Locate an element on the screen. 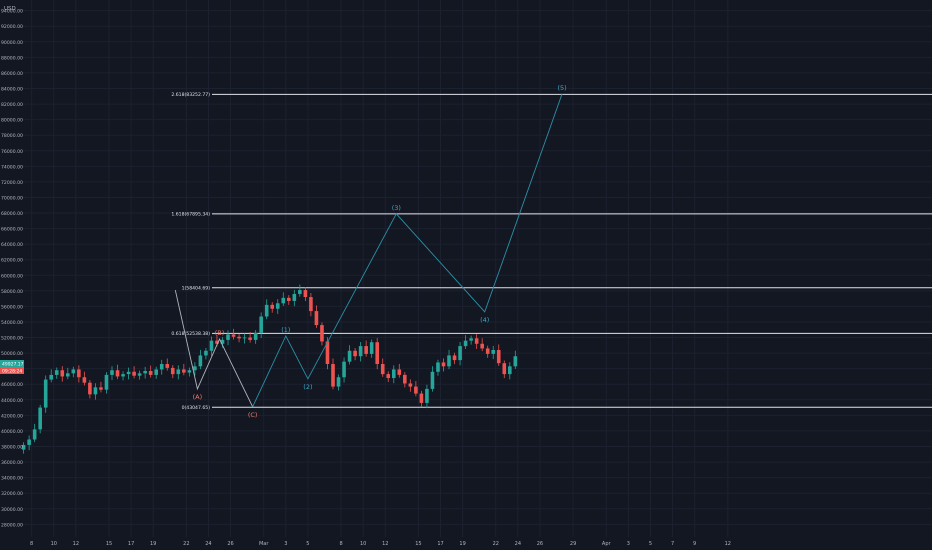 This screenshot has height=550, width=932. y-tick-label: 28000.00 is located at coordinates (12, 525).